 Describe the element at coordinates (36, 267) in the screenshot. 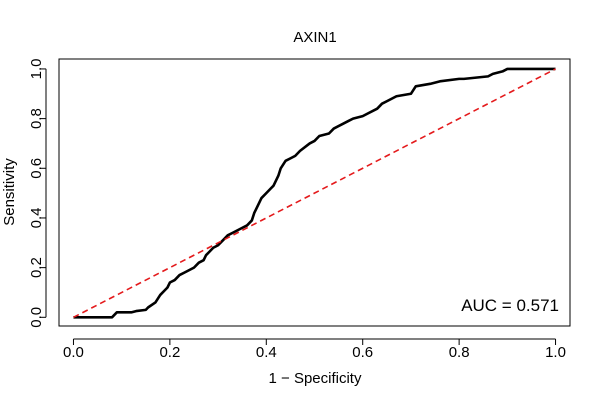

I see `y-tick-label: 0.2` at that location.